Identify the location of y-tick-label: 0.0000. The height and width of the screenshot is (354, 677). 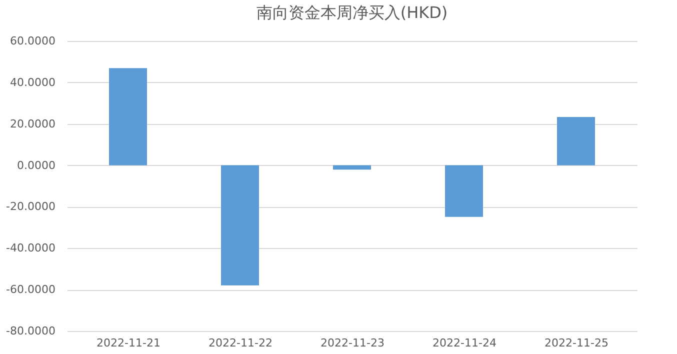
(36, 165).